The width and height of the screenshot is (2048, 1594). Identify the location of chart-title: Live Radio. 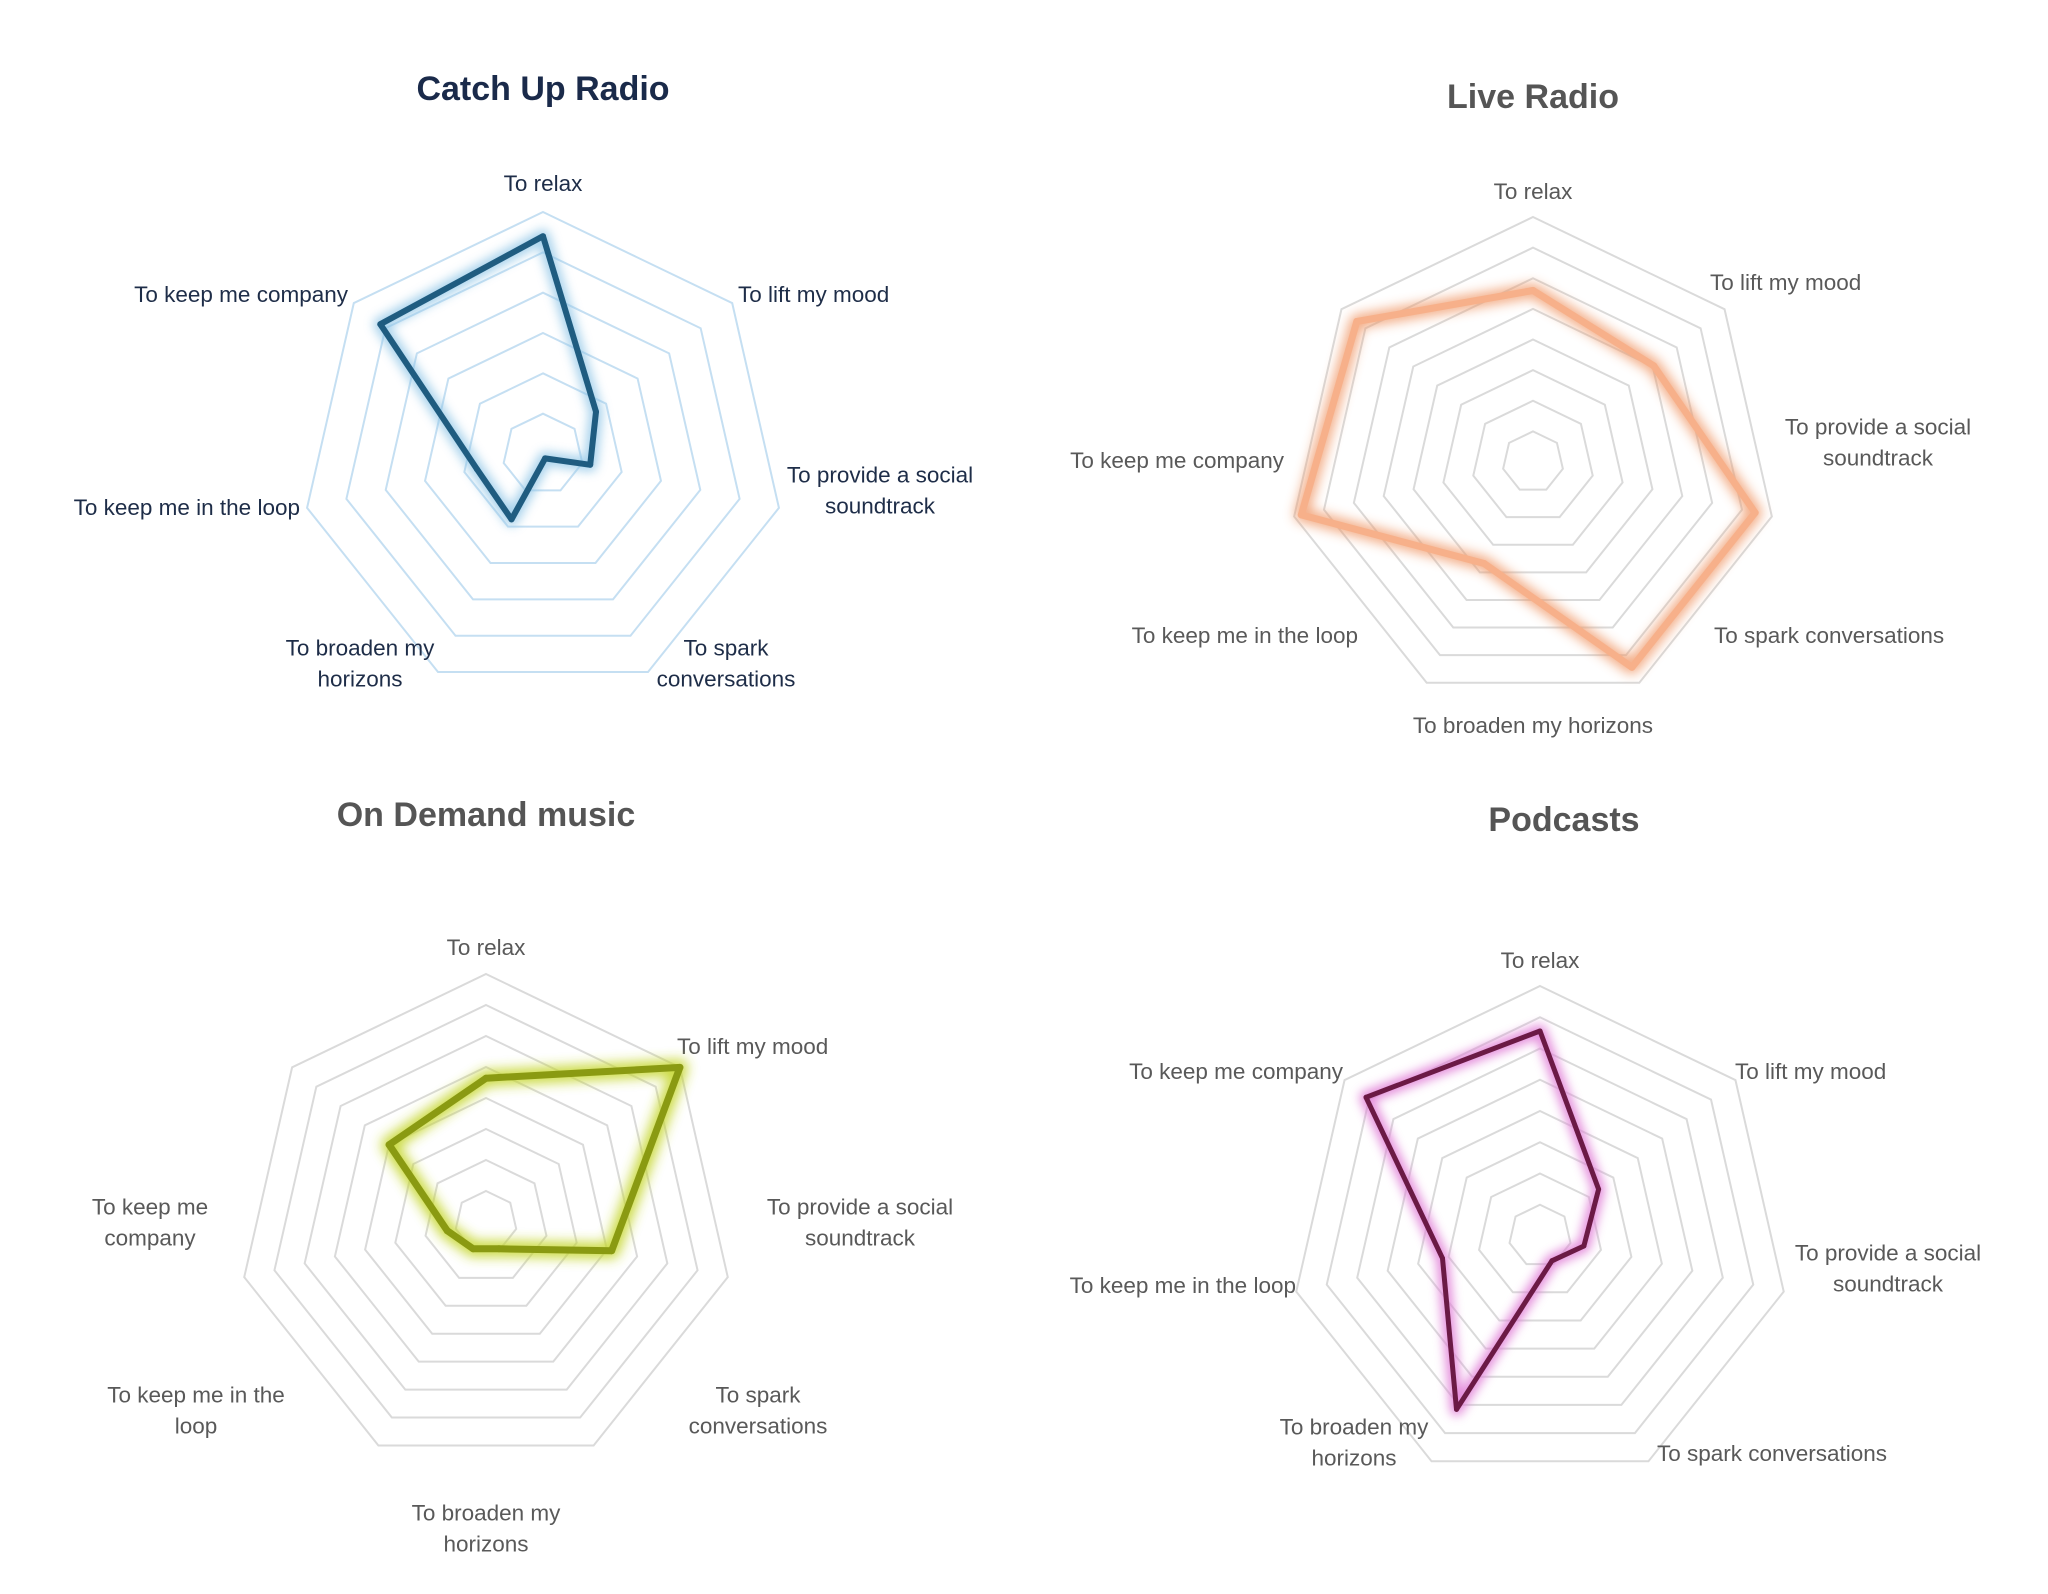
(1533, 97).